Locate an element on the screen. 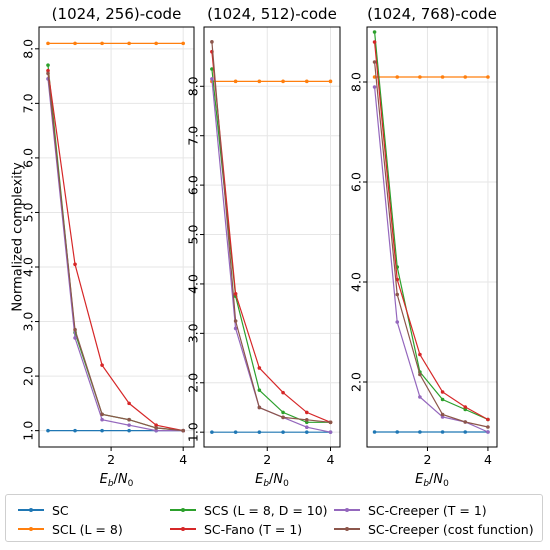 The height and width of the screenshot is (550, 550). legend-label: SC-Creeper (cost function) is located at coordinates (451, 529).